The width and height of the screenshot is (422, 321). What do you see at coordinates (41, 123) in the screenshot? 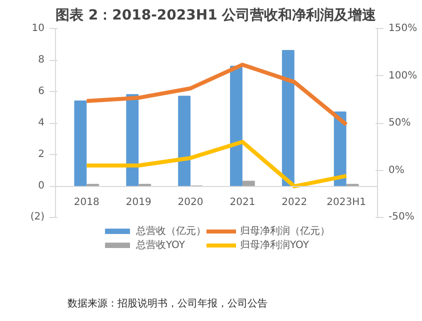
I see `y-tick-label: 4` at bounding box center [41, 123].